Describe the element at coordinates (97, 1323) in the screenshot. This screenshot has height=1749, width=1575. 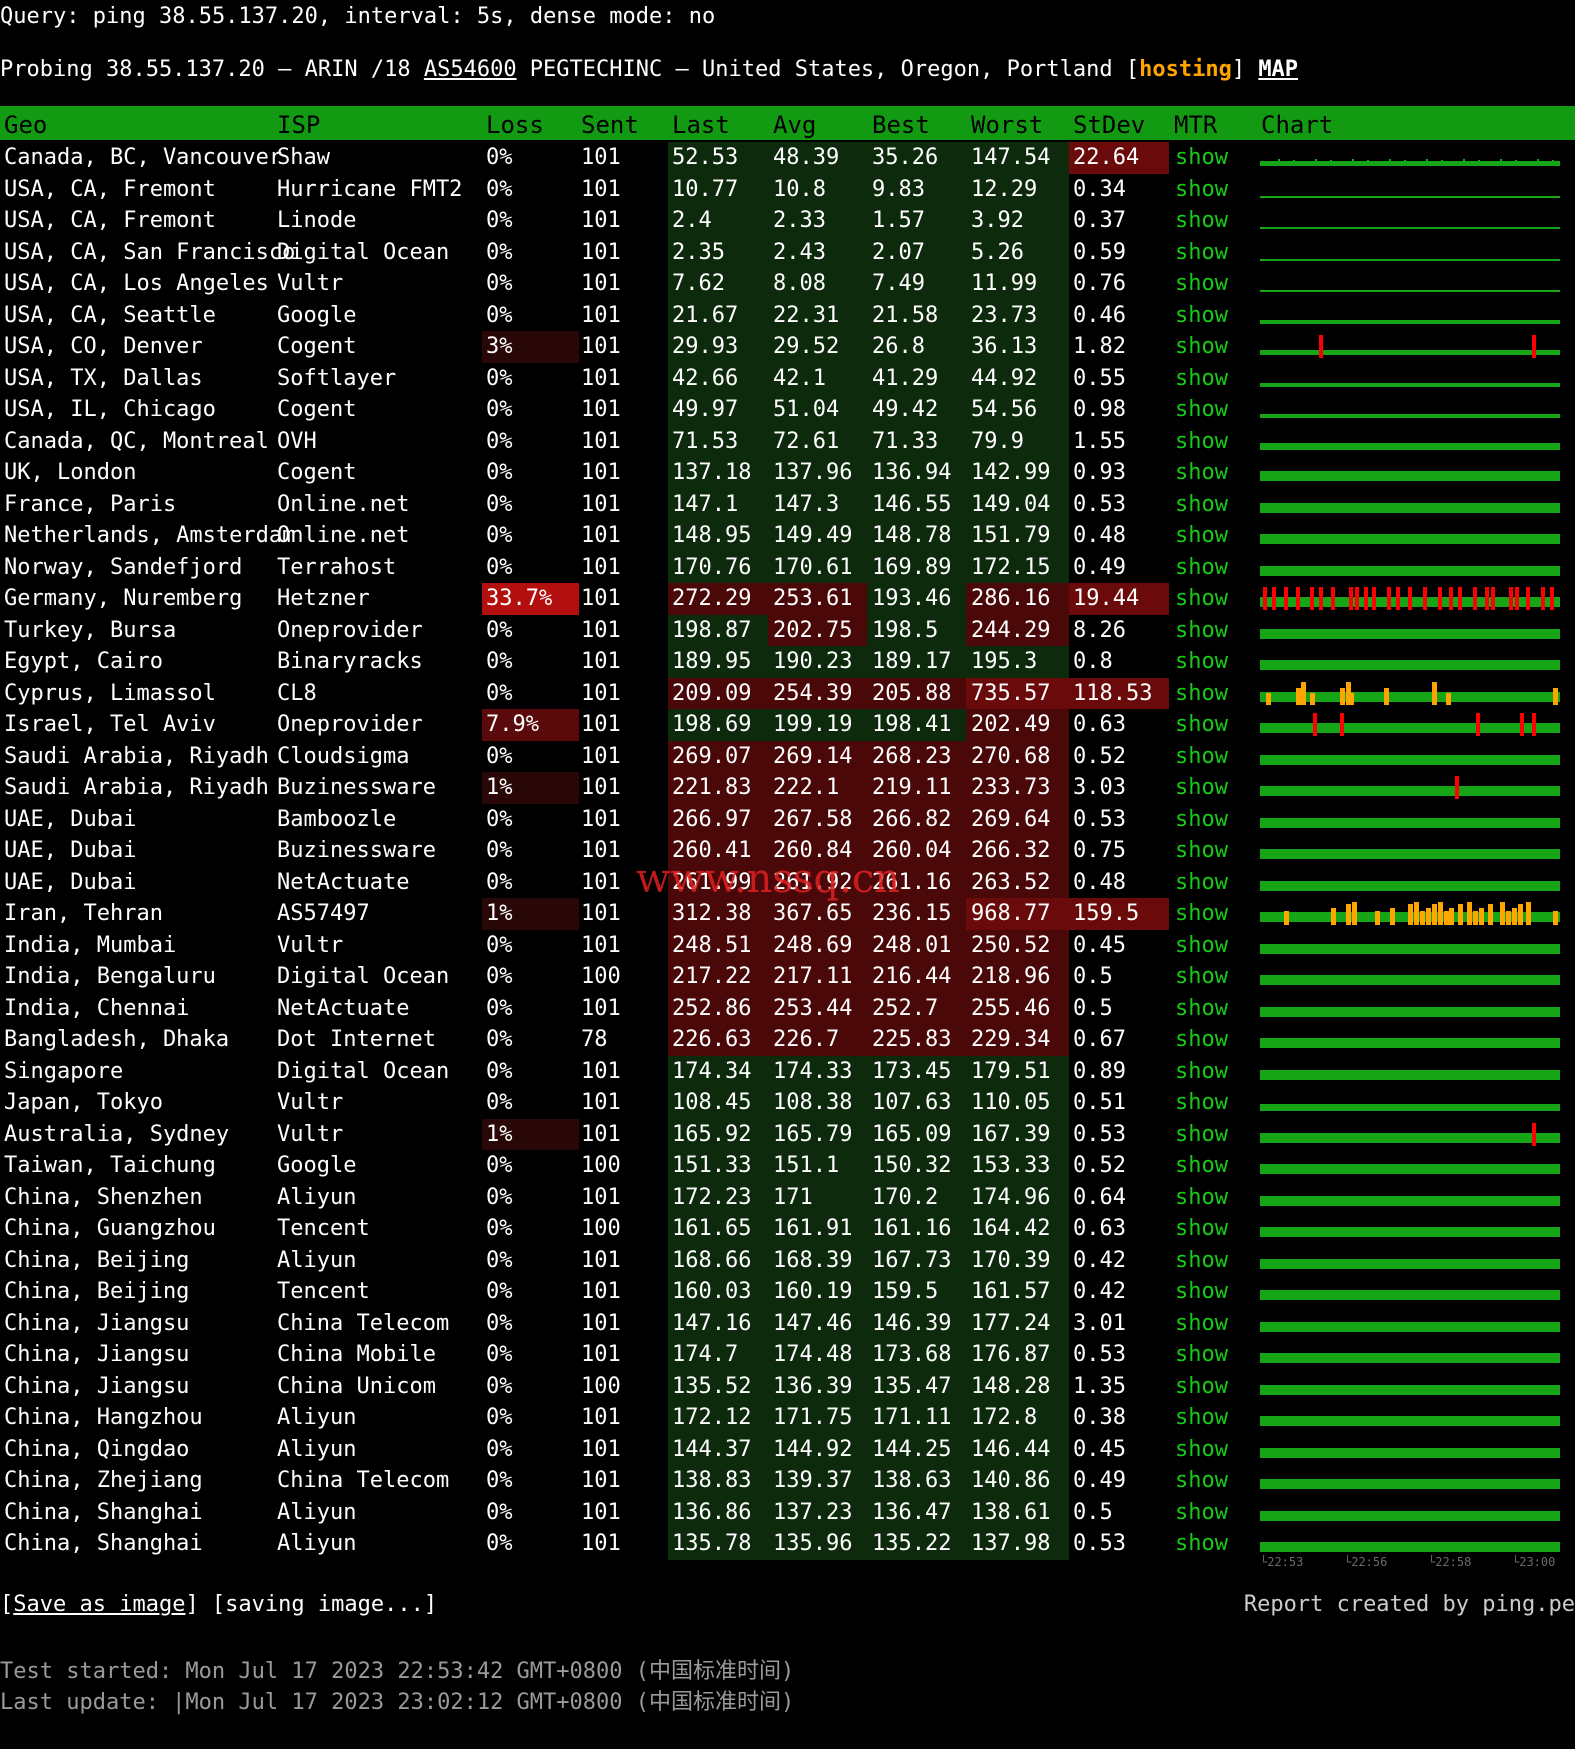
I see `geo-cell: China, Jiangsu` at that location.